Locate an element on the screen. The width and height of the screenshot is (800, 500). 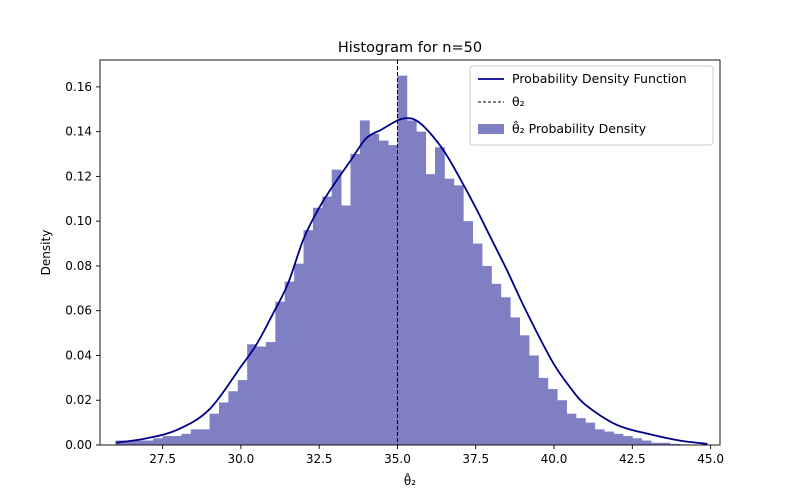
y-axis-title: Density is located at coordinates (46, 253).